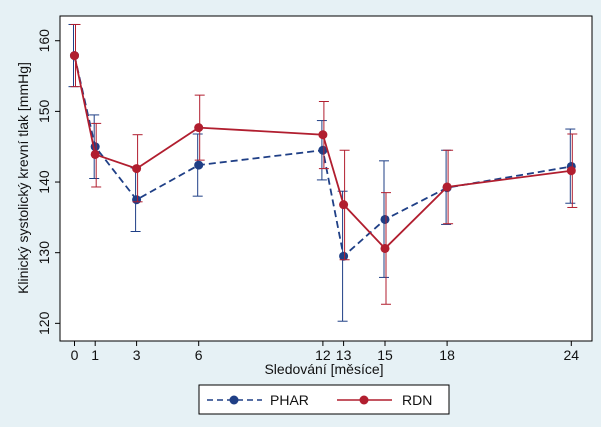  Describe the element at coordinates (44, 111) in the screenshot. I see `y-tick-label: 150` at that location.